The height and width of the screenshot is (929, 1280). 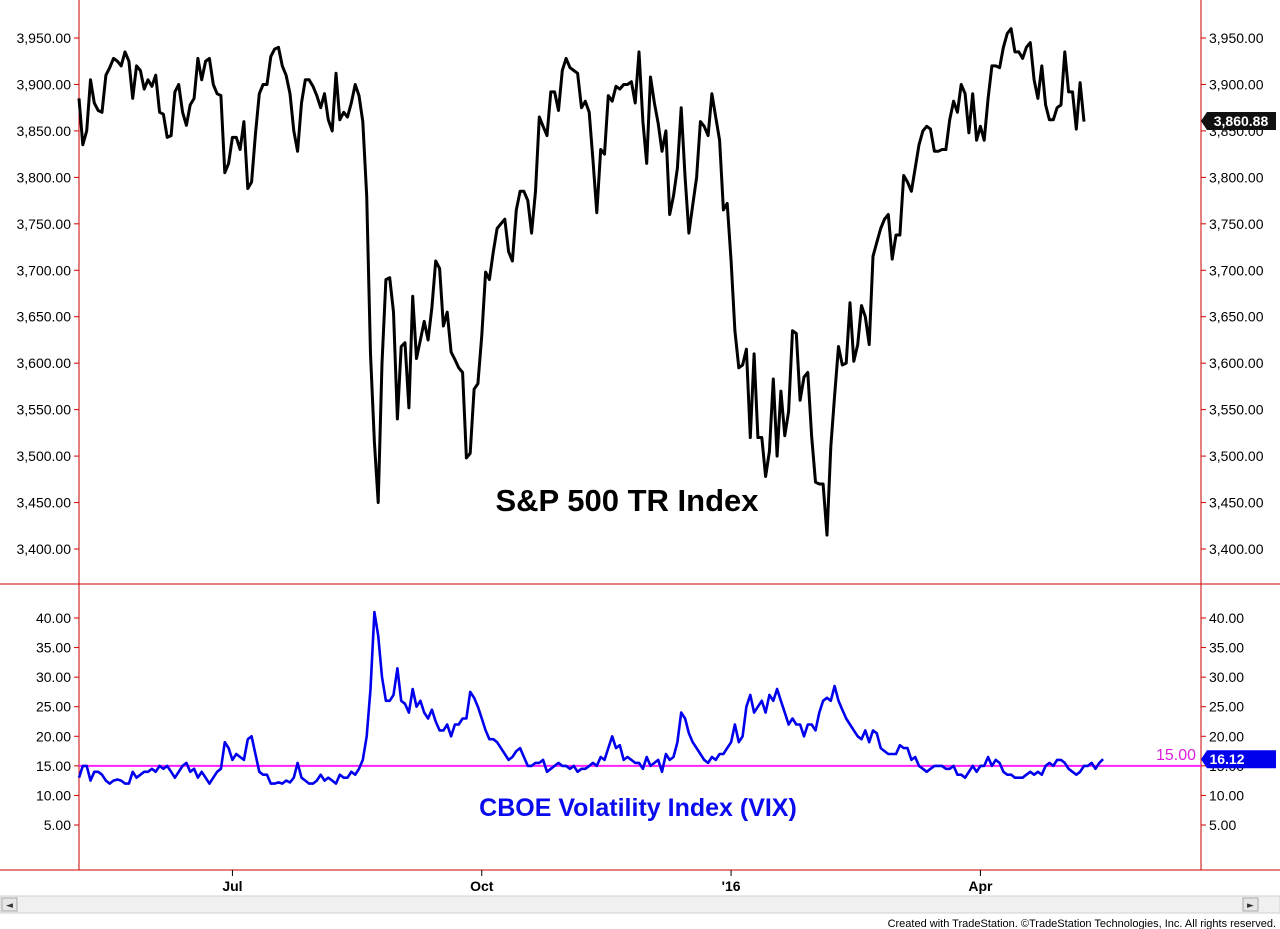 What do you see at coordinates (44, 38) in the screenshot?
I see `price-tick-left: 3,950.00` at bounding box center [44, 38].